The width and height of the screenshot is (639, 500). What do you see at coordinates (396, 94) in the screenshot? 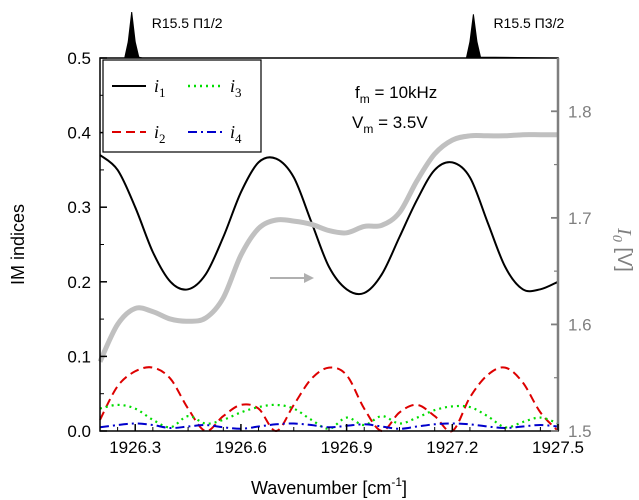
I see `fm-annotation: fm = 10kHz` at bounding box center [396, 94].